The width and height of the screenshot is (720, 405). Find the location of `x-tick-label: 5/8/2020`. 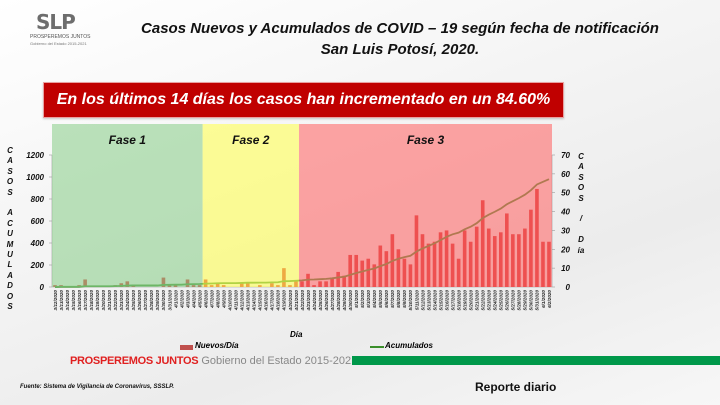

x-tick-label: 5/8/2020 is located at coordinates (398, 299).